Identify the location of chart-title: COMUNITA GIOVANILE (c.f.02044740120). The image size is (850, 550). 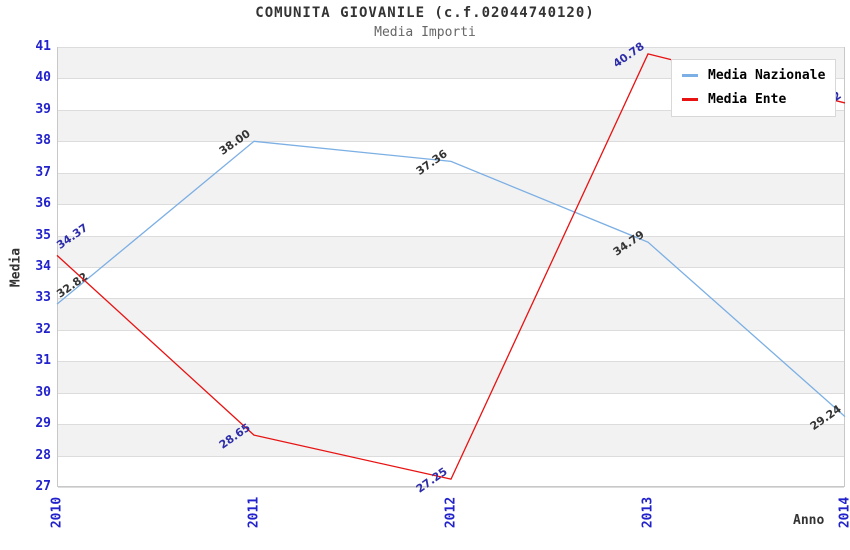
(425, 13).